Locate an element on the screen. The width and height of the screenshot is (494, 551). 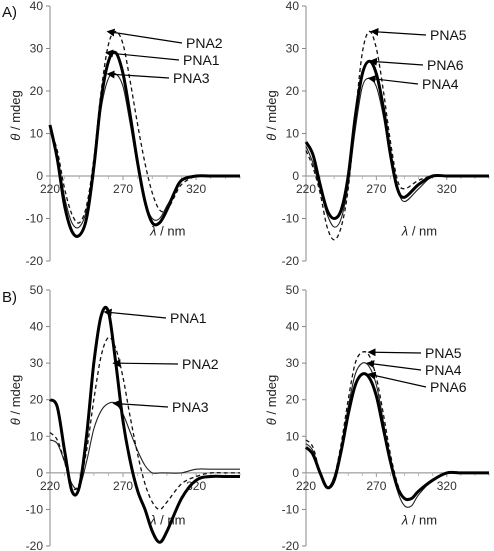
series-line-pna4 is located at coordinates (397, 152).